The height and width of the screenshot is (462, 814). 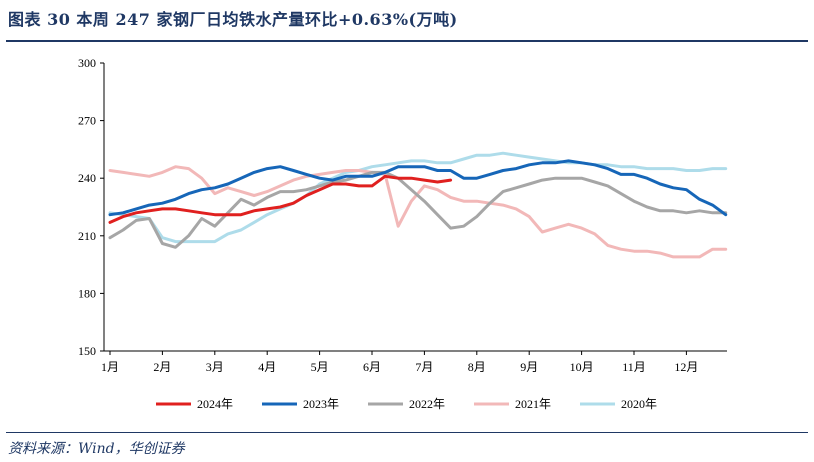 I want to click on x-tick-label: 2月, so click(x=162, y=367).